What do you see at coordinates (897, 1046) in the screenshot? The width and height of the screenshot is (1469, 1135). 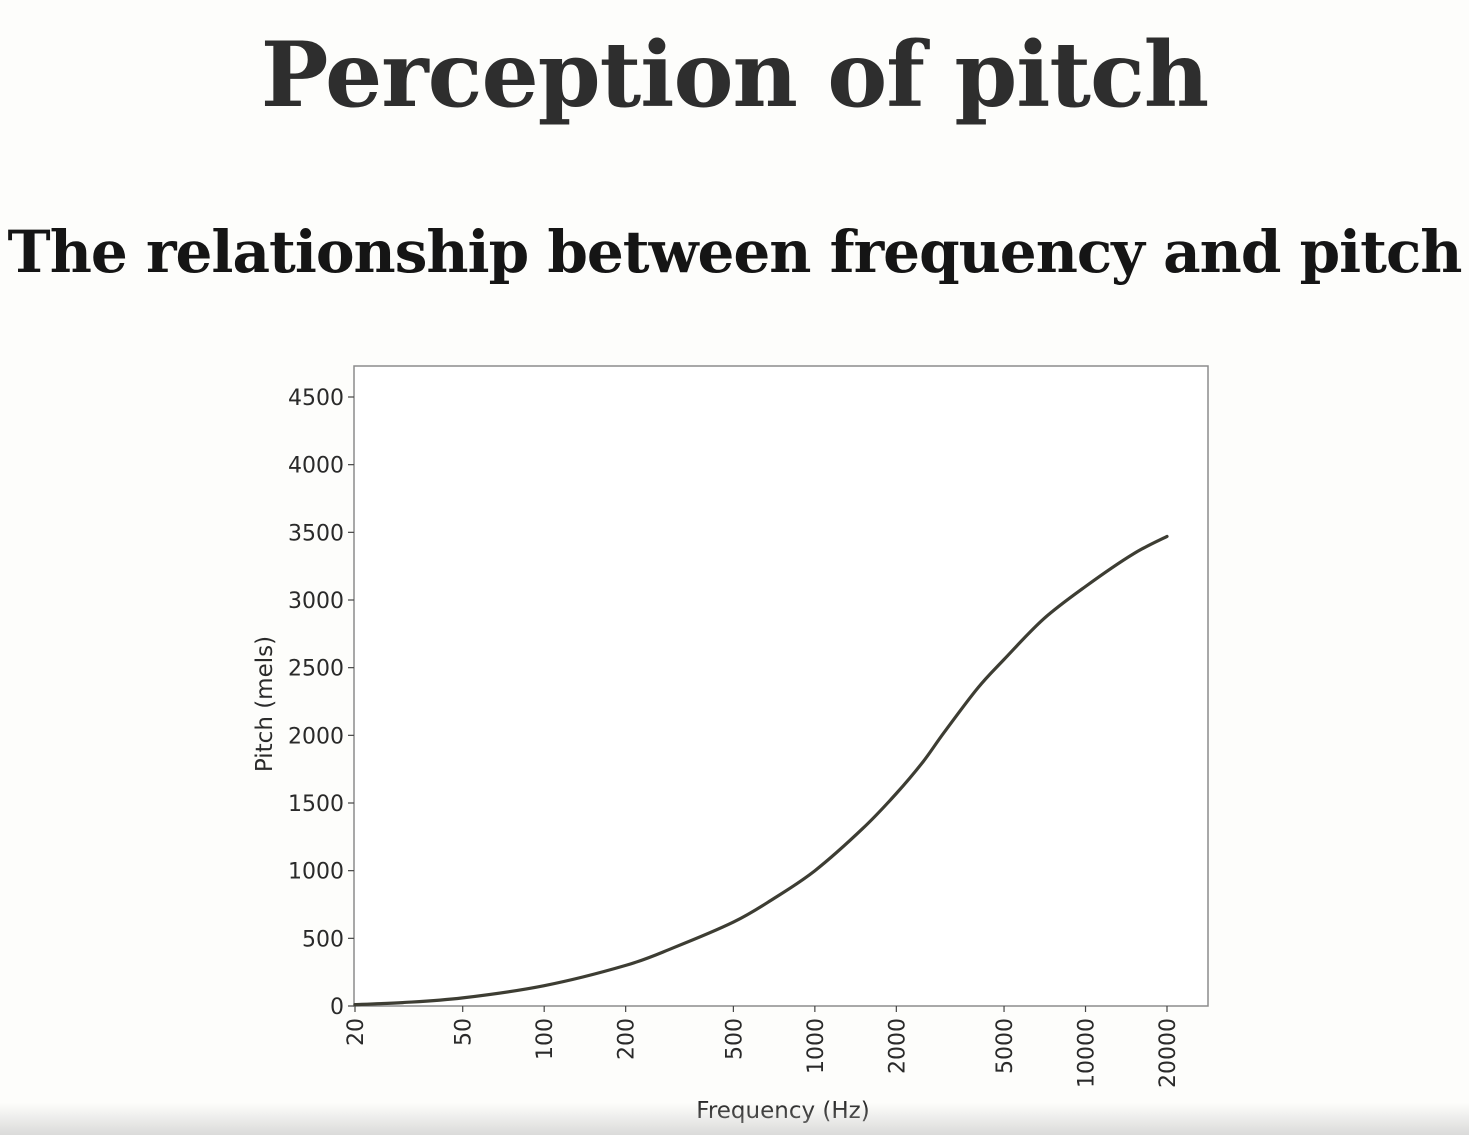 I see `x-tick-label: 2000` at bounding box center [897, 1046].